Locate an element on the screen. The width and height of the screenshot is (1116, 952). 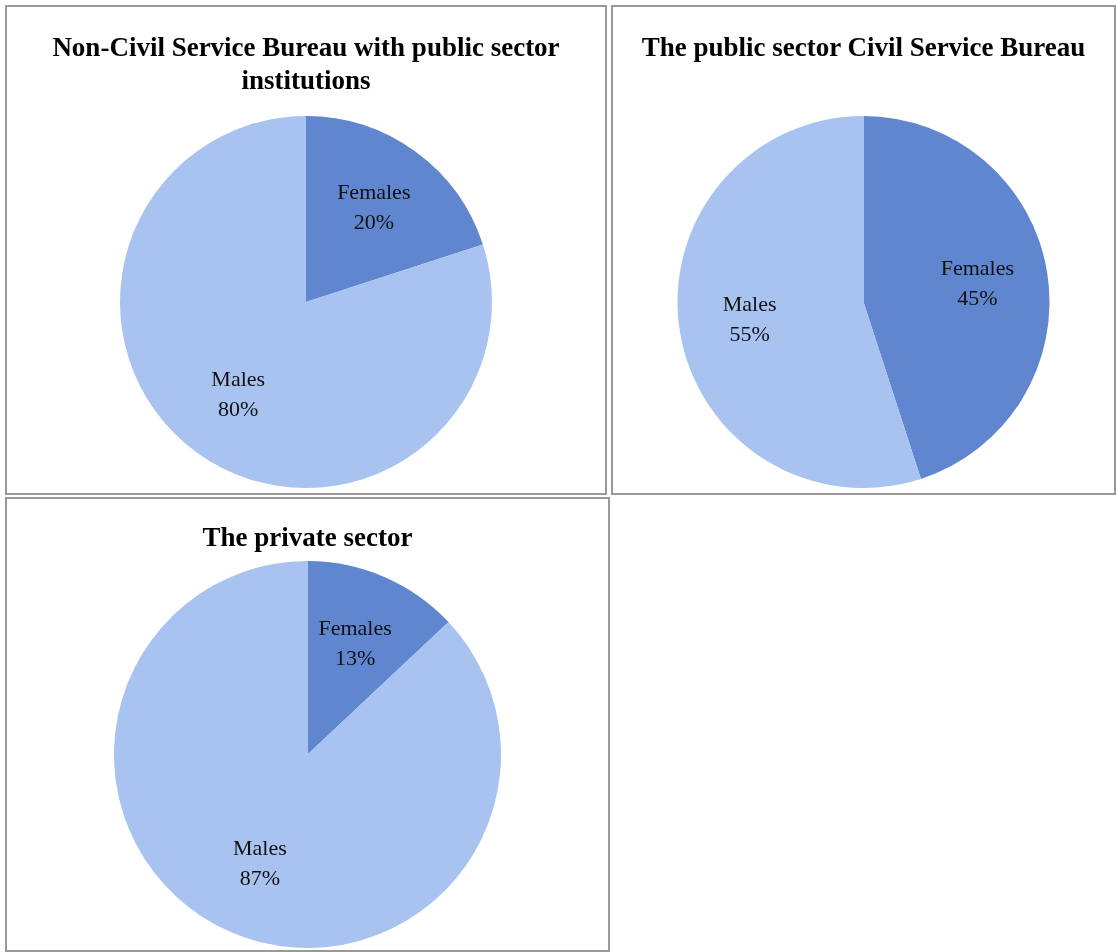
chart-title: The private sector is located at coordinates (307, 537).